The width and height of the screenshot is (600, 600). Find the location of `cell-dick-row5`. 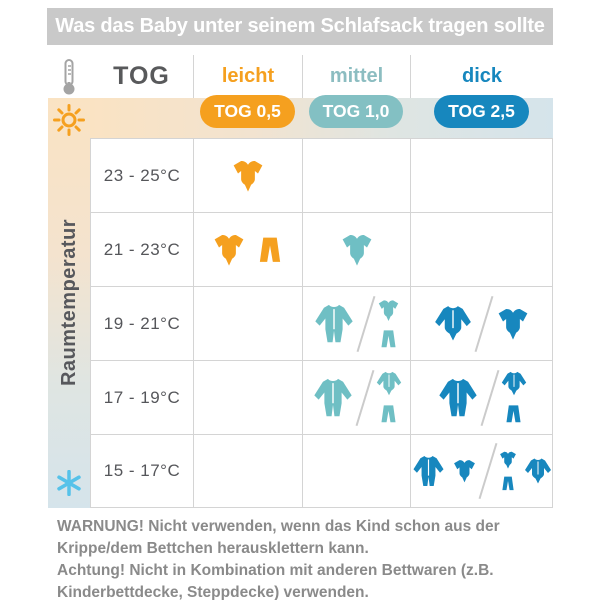

cell-dick-row5 is located at coordinates (481, 471).